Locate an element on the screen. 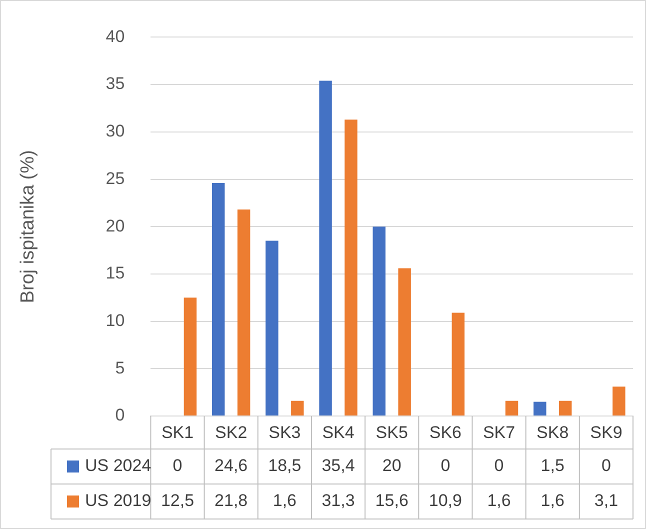 This screenshot has height=529, width=646. y-tick-label: 5 is located at coordinates (120, 368).